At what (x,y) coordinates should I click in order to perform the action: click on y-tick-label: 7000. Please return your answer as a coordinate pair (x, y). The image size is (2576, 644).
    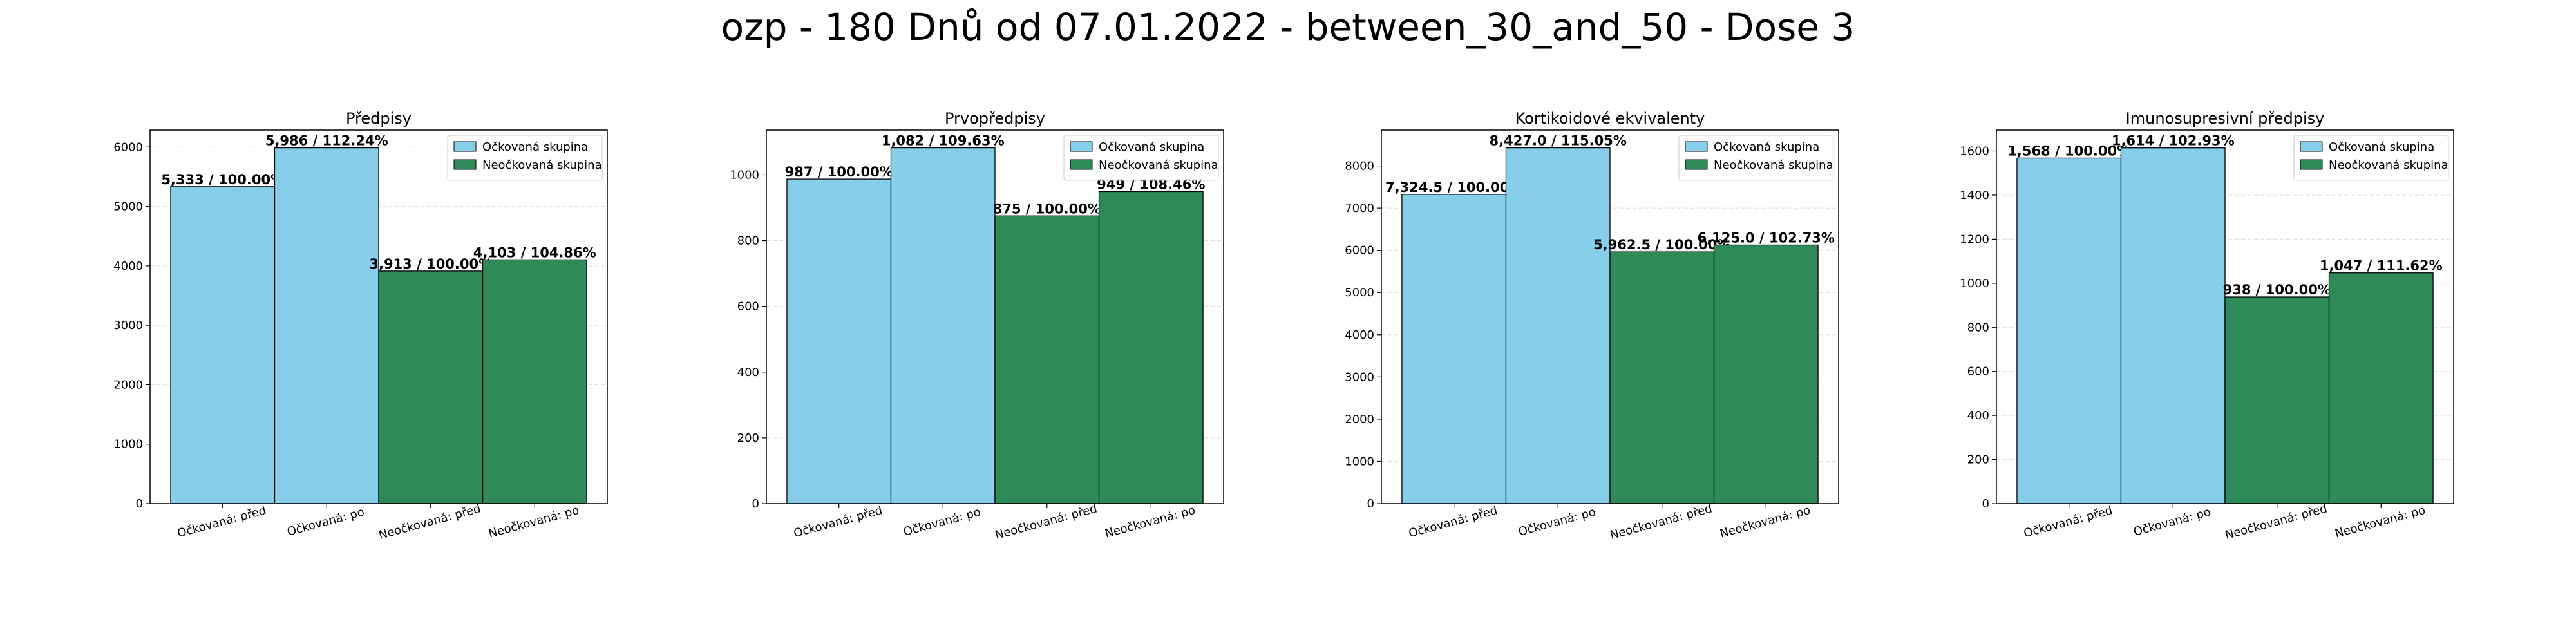
    Looking at the image, I should click on (1359, 208).